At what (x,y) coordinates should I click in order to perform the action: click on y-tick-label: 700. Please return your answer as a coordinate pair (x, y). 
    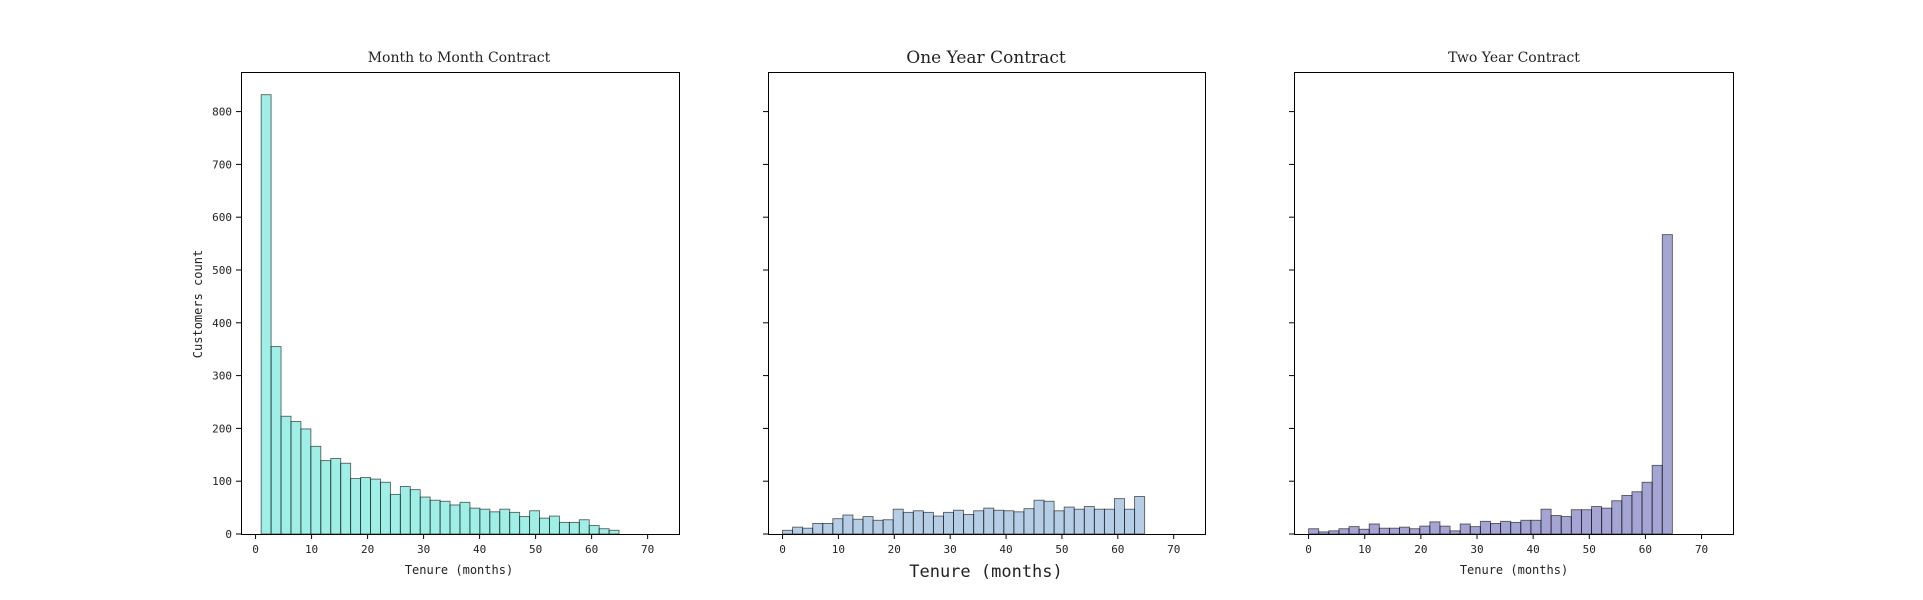
    Looking at the image, I should click on (222, 164).